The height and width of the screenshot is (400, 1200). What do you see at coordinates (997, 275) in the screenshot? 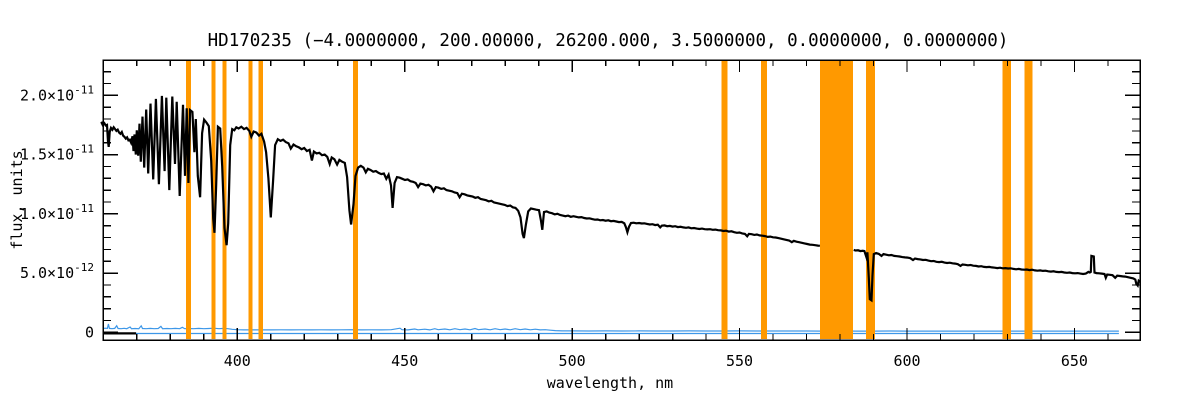
I see `observed-spectrum-segment` at bounding box center [997, 275].